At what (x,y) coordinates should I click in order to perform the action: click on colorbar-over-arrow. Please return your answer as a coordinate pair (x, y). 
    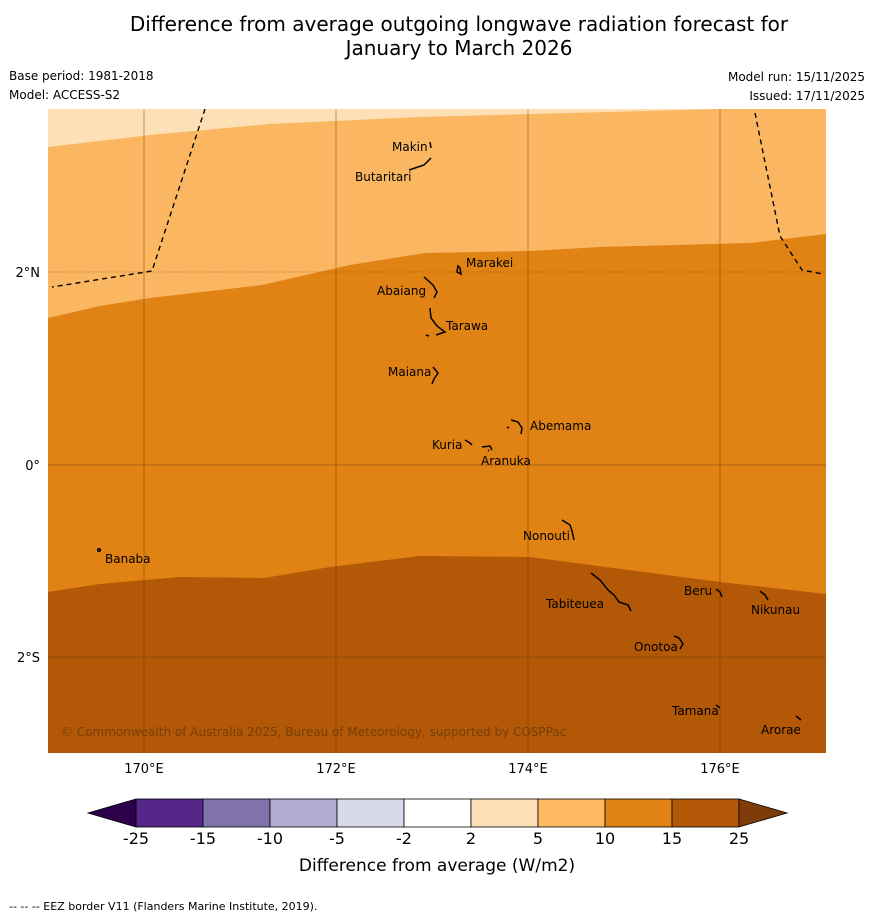
    Looking at the image, I should click on (763, 813).